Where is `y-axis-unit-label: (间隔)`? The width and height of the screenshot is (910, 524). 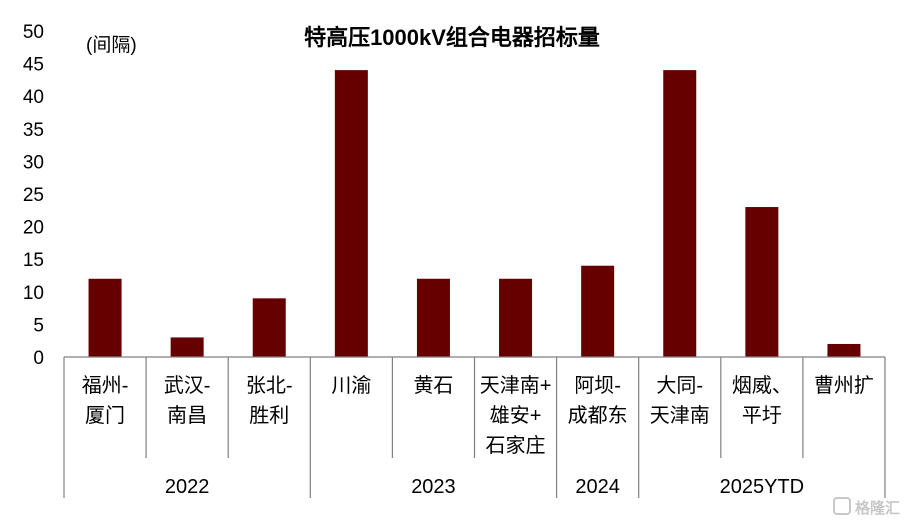 y-axis-unit-label: (间隔) is located at coordinates (111, 45).